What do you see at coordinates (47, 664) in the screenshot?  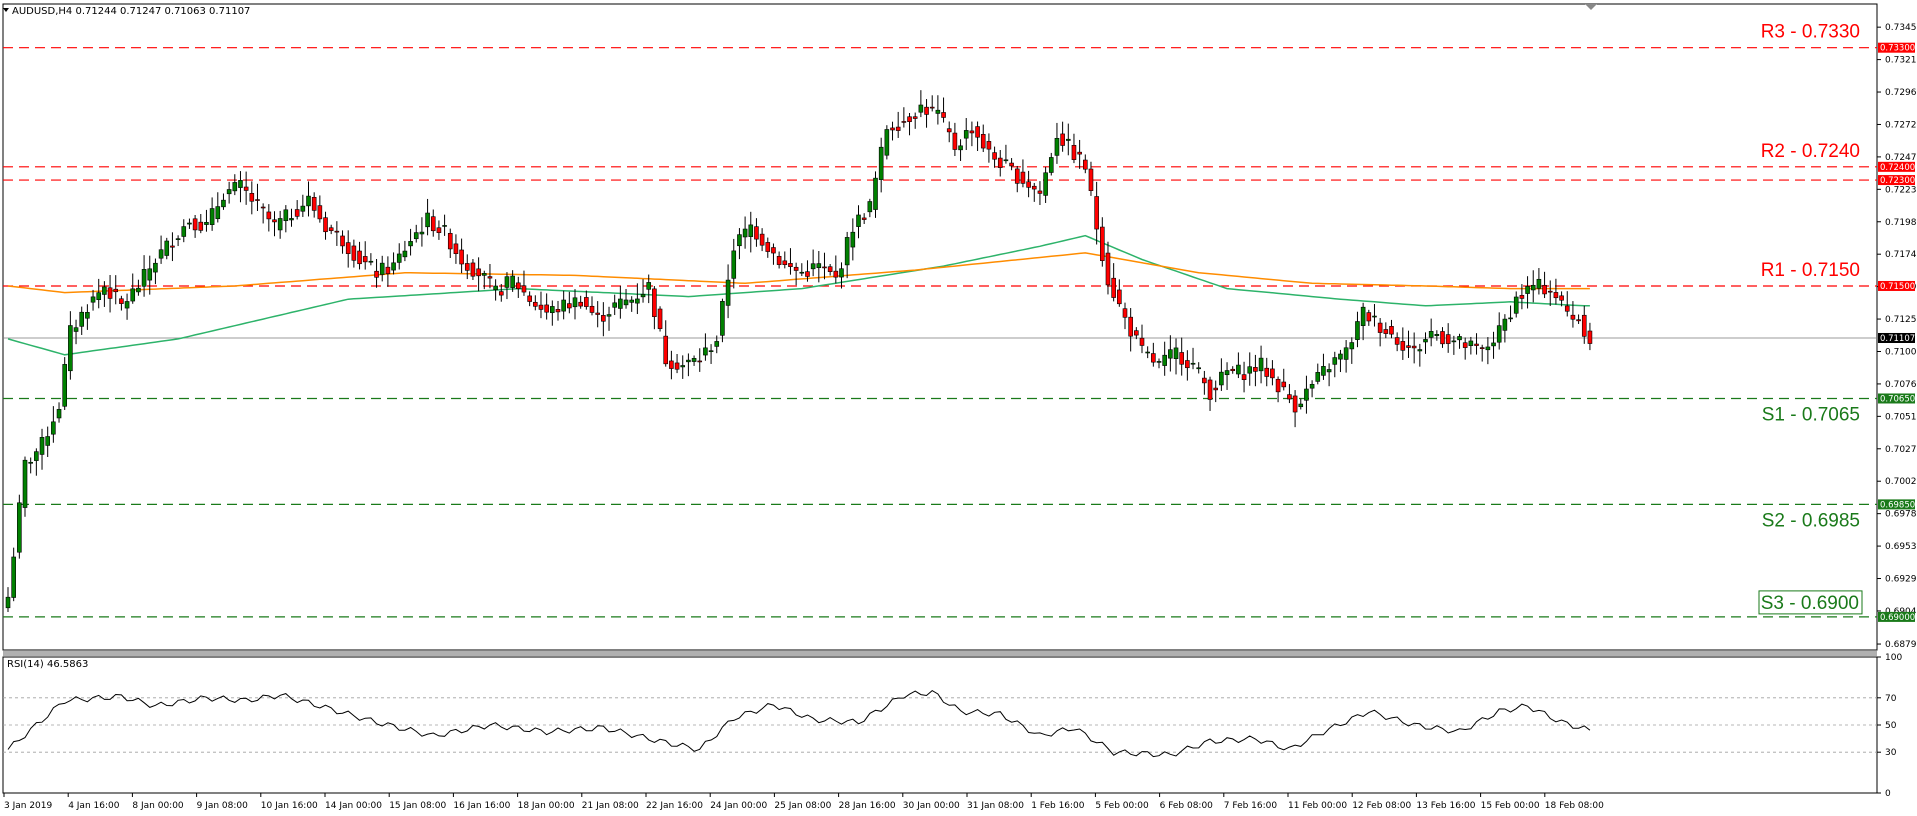 I see `rsi-header: RSI(14) 46.5863` at bounding box center [47, 664].